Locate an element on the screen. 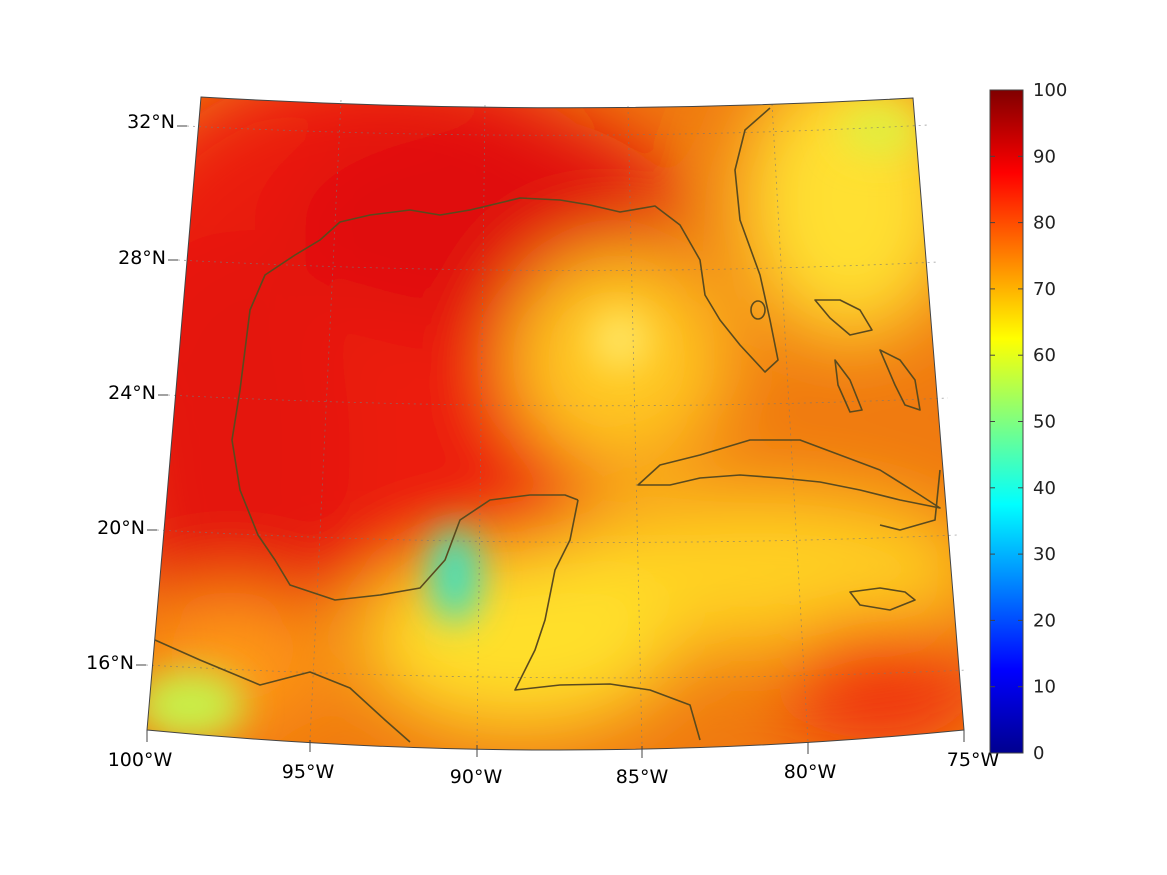 This screenshot has height=875, width=1167. colorbar: 0 10 20 30 40 50 60 70 80 90 100 is located at coordinates (1028, 422).